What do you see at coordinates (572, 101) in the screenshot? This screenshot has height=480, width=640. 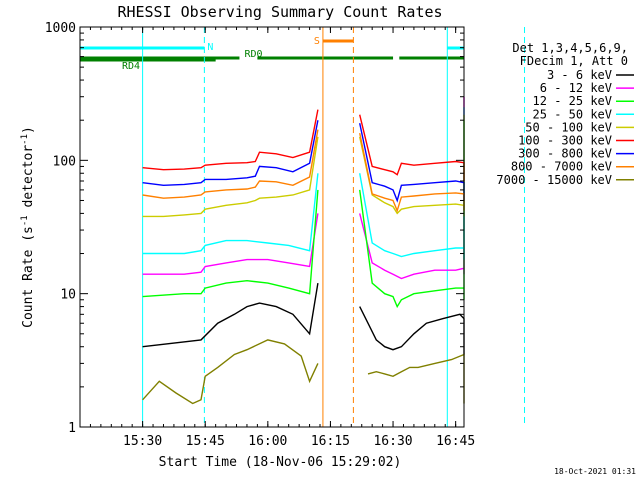 I see `legend-label-2: 12 - 25 keV` at bounding box center [572, 101].